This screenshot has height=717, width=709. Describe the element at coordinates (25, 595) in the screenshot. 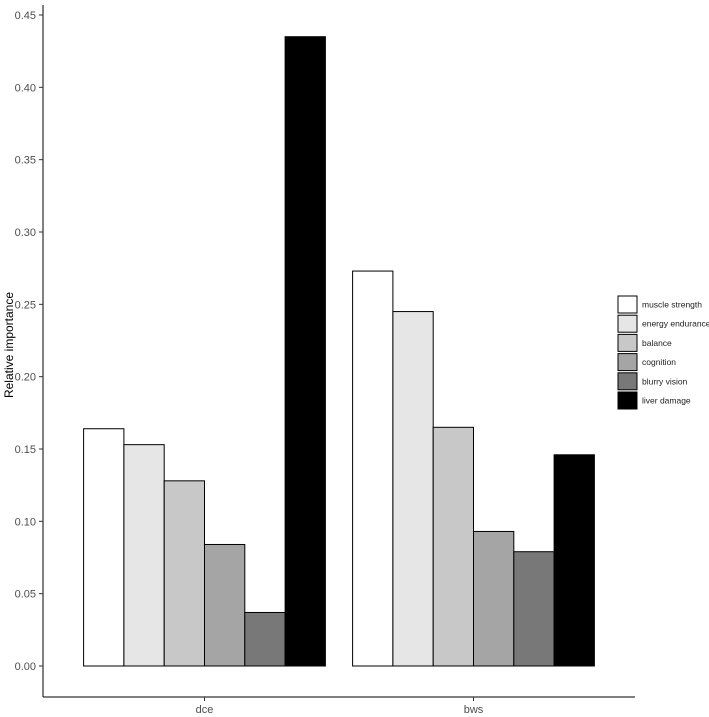

I see `y-tick-label: 0.05` at that location.